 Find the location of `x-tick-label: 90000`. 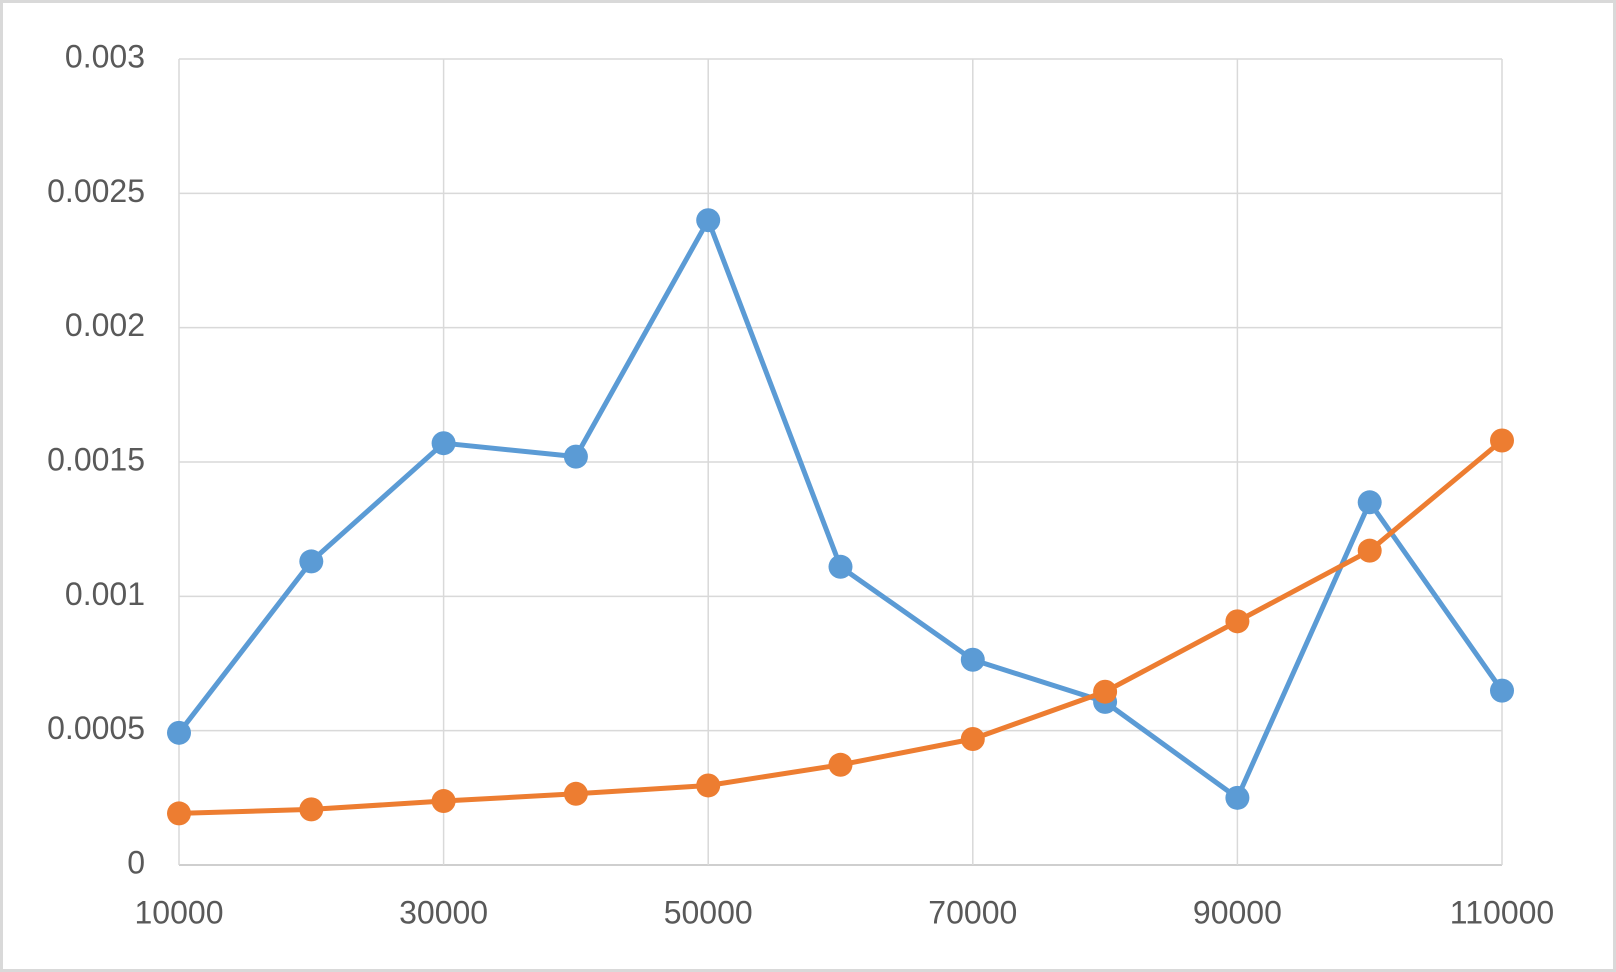

x-tick-label: 90000 is located at coordinates (1237, 912).